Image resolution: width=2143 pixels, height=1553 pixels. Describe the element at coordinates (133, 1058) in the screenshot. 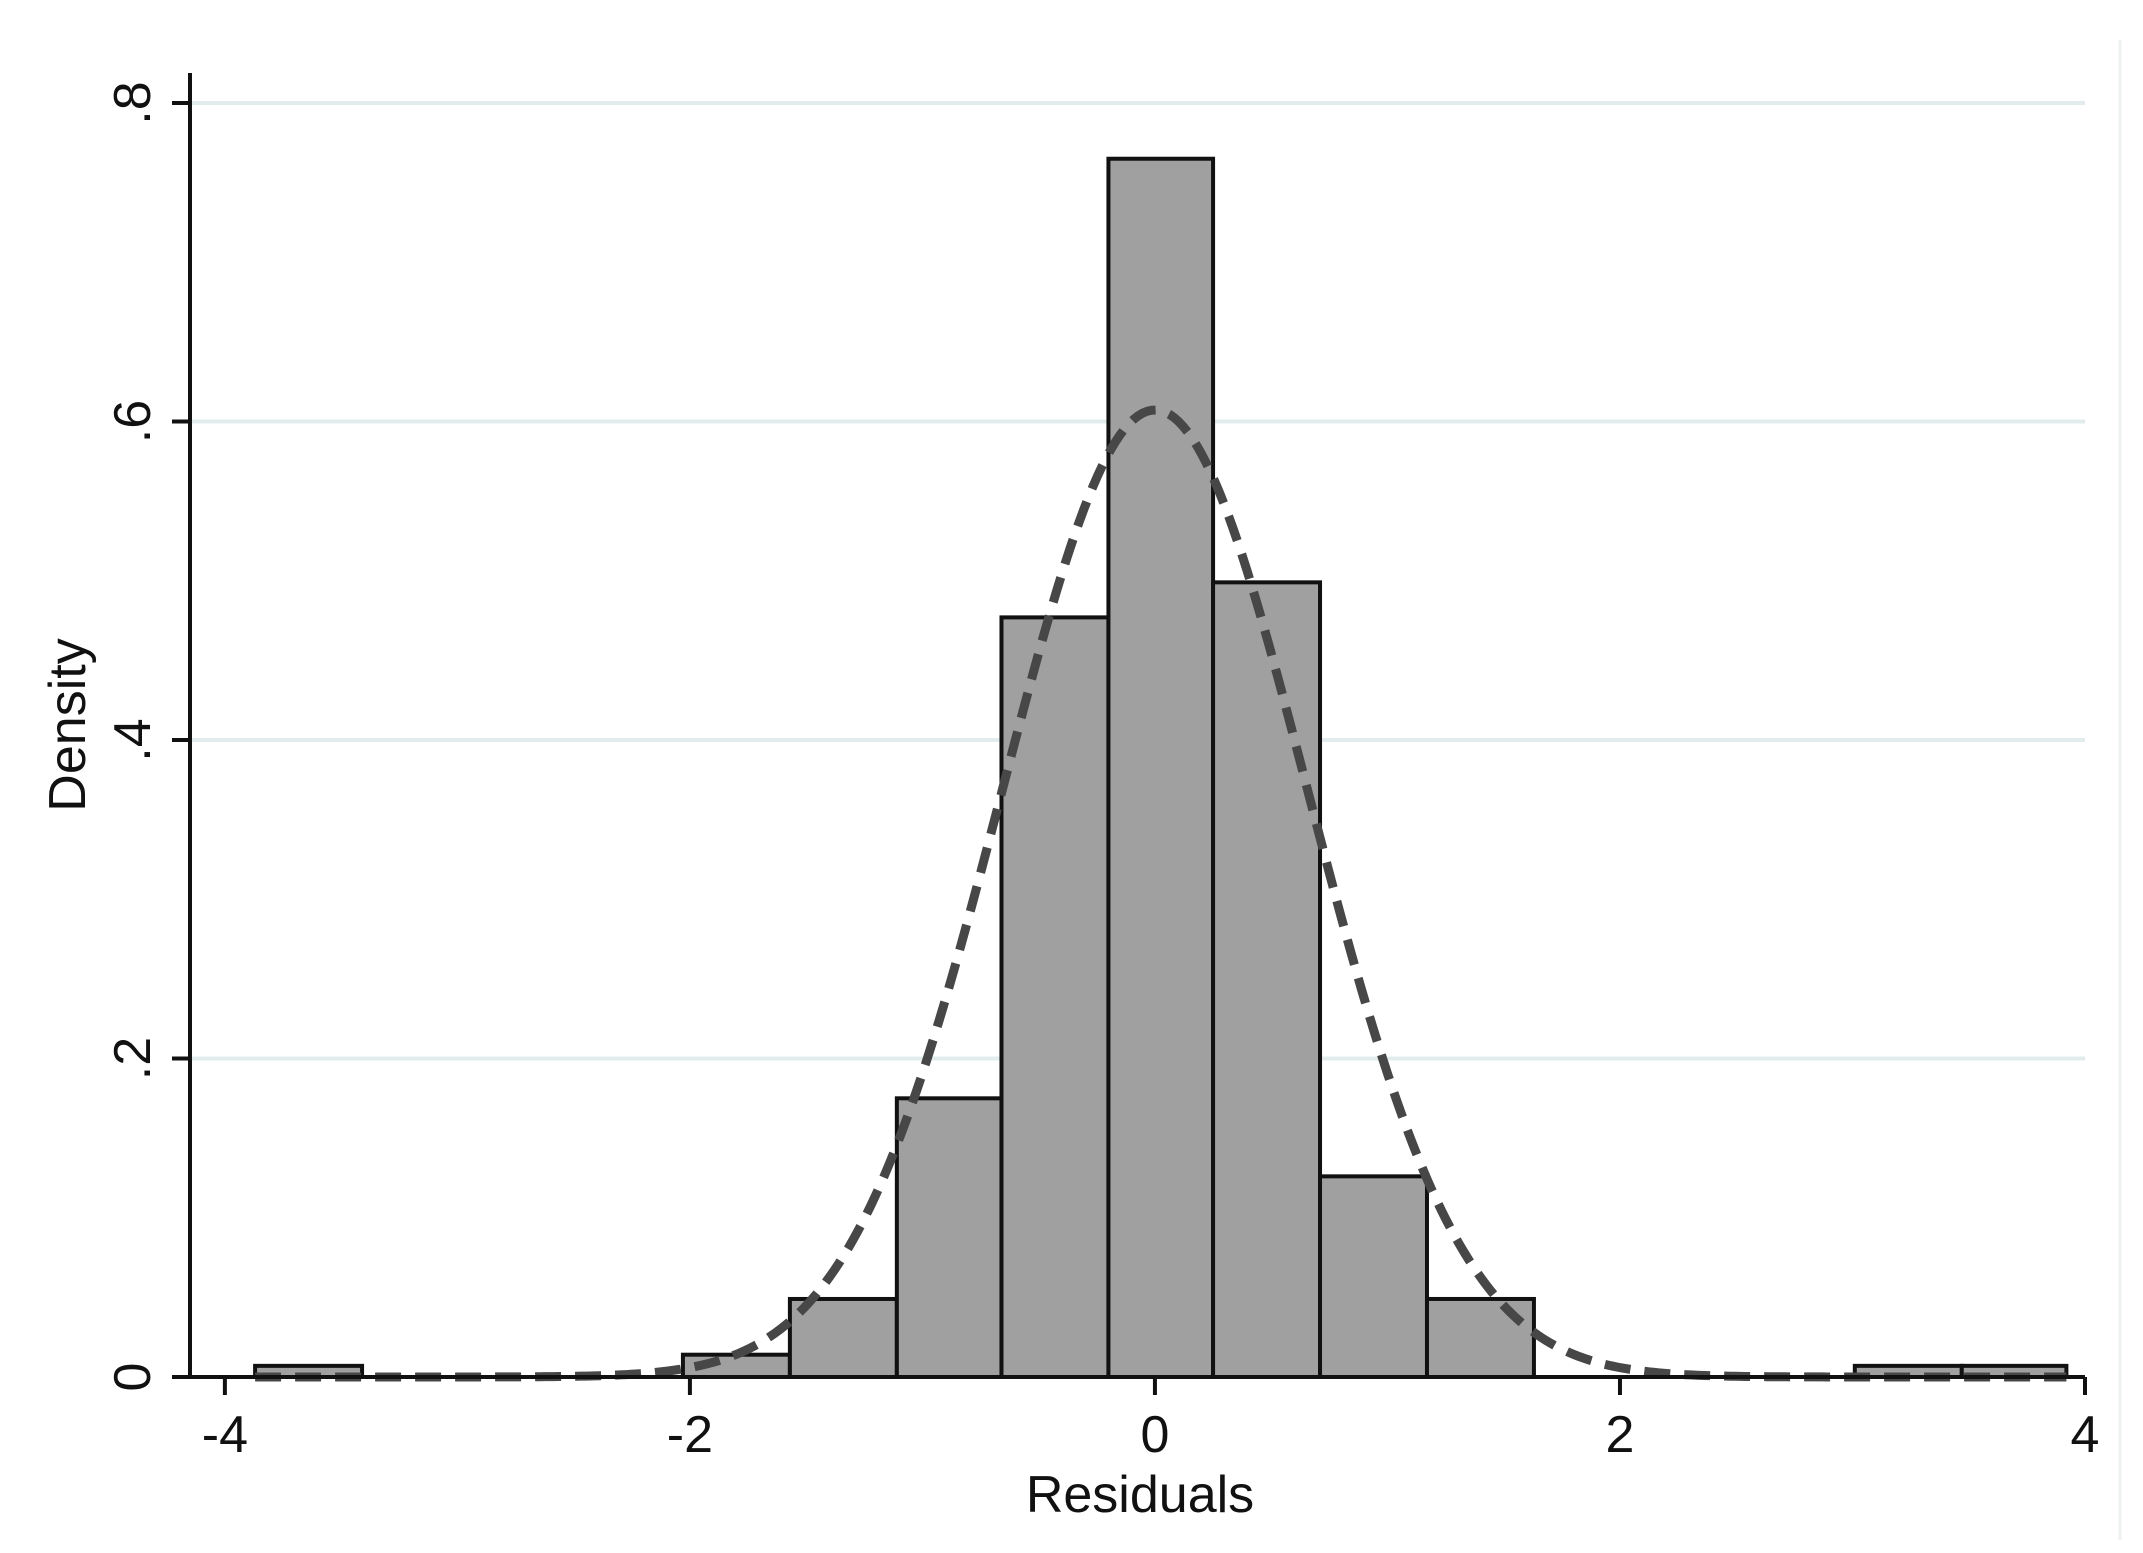

I see `y-tick-label-1: .2` at that location.